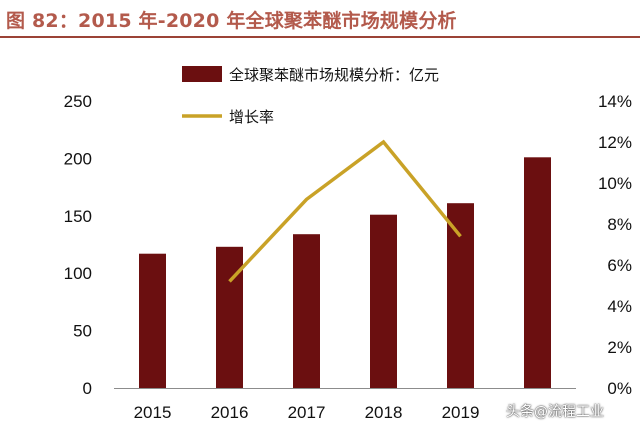  What do you see at coordinates (460, 295) in the screenshot?
I see `bar-2019` at bounding box center [460, 295].